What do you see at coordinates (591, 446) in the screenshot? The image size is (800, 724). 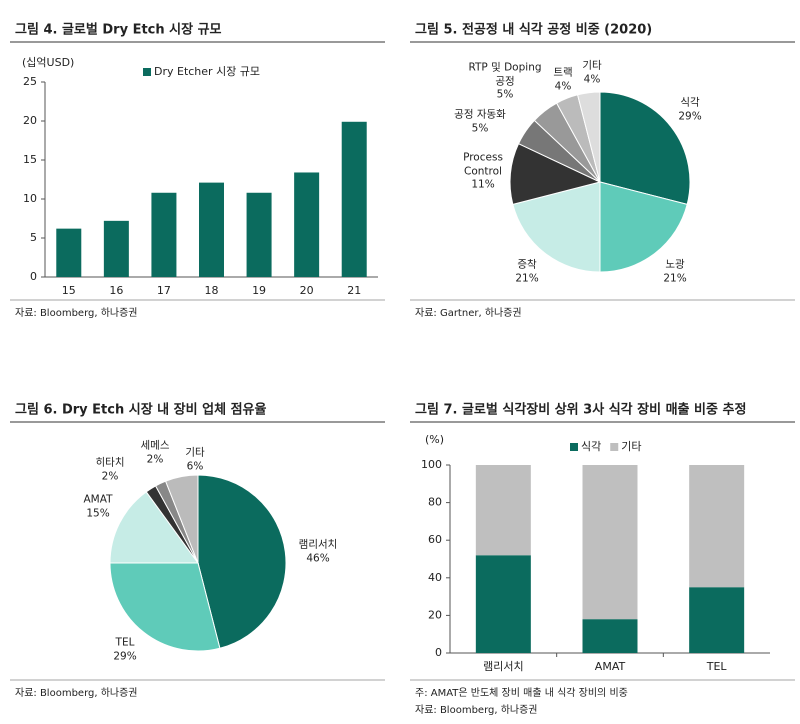 I see `legend-label: 식각` at bounding box center [591, 446].